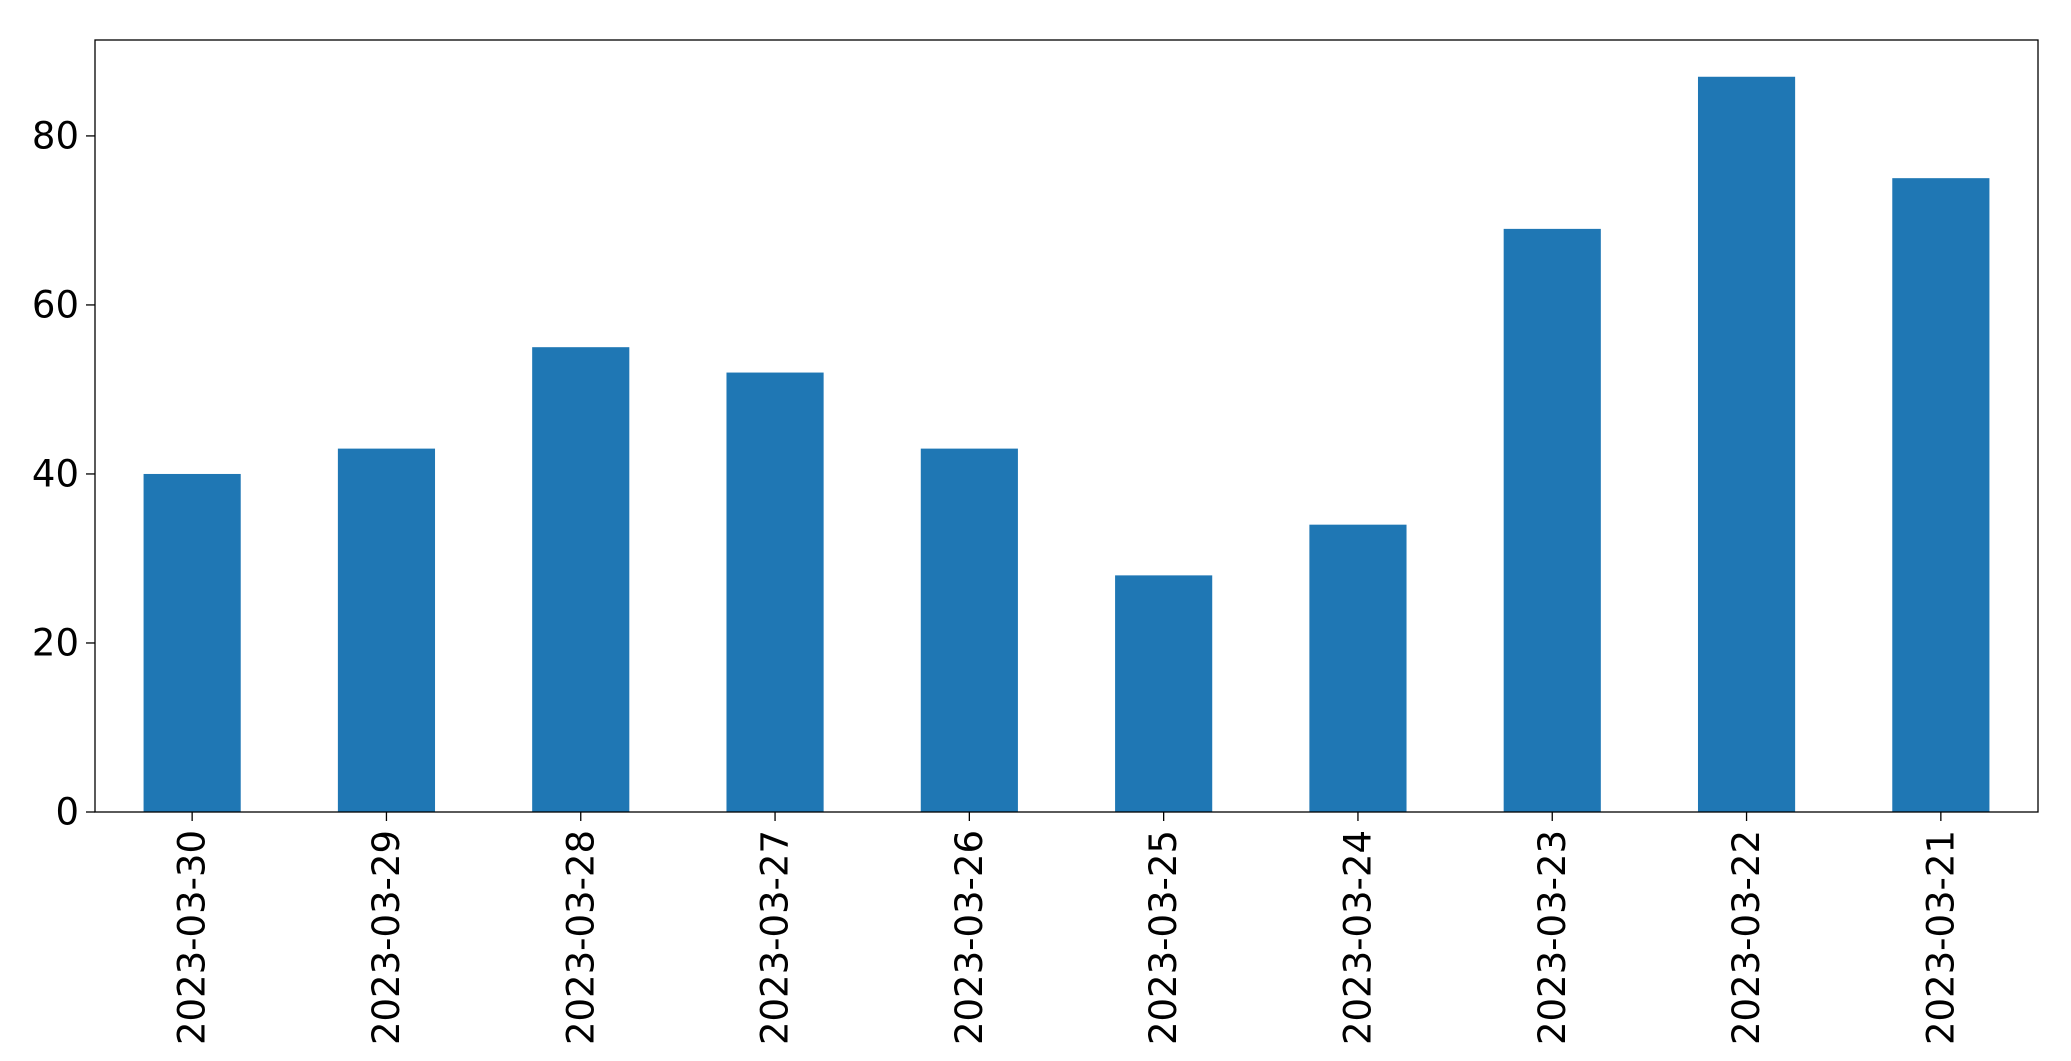 The image size is (2071, 1061). What do you see at coordinates (192, 937) in the screenshot?
I see `x-tick-label-2023-03-30: 2023-03-30` at bounding box center [192, 937].